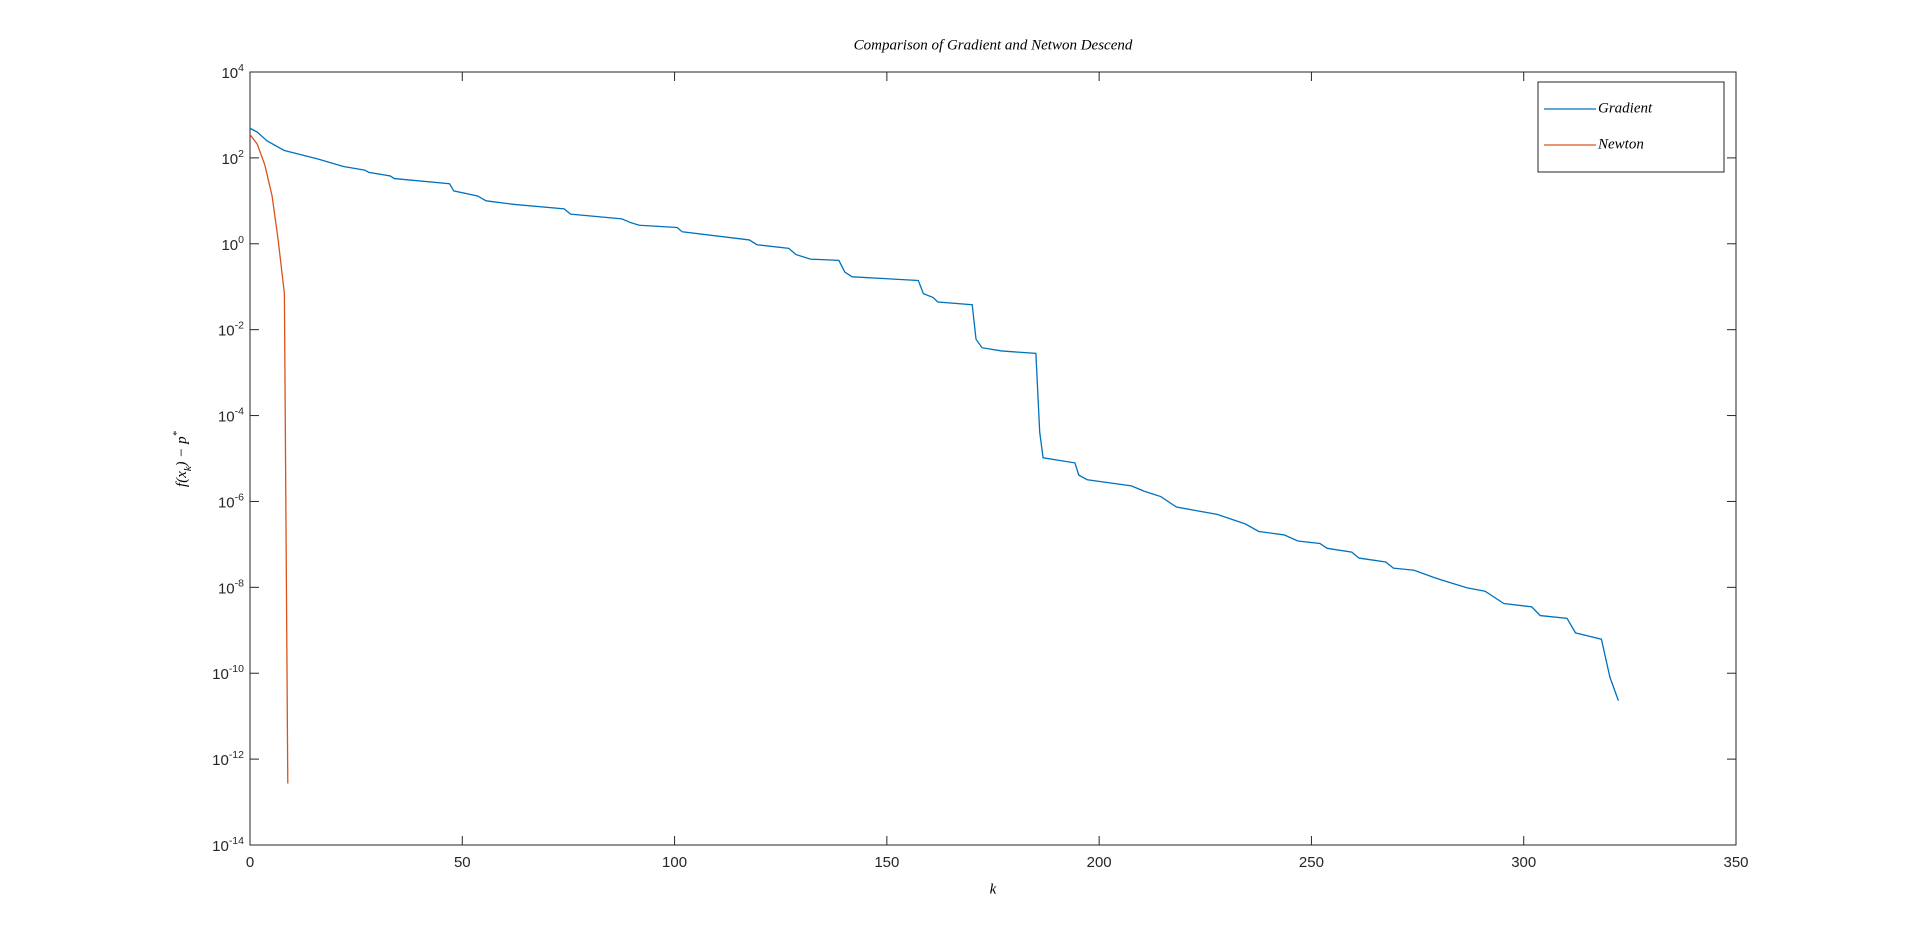  Describe the element at coordinates (250, 862) in the screenshot. I see `x-tick-label: 0` at that location.